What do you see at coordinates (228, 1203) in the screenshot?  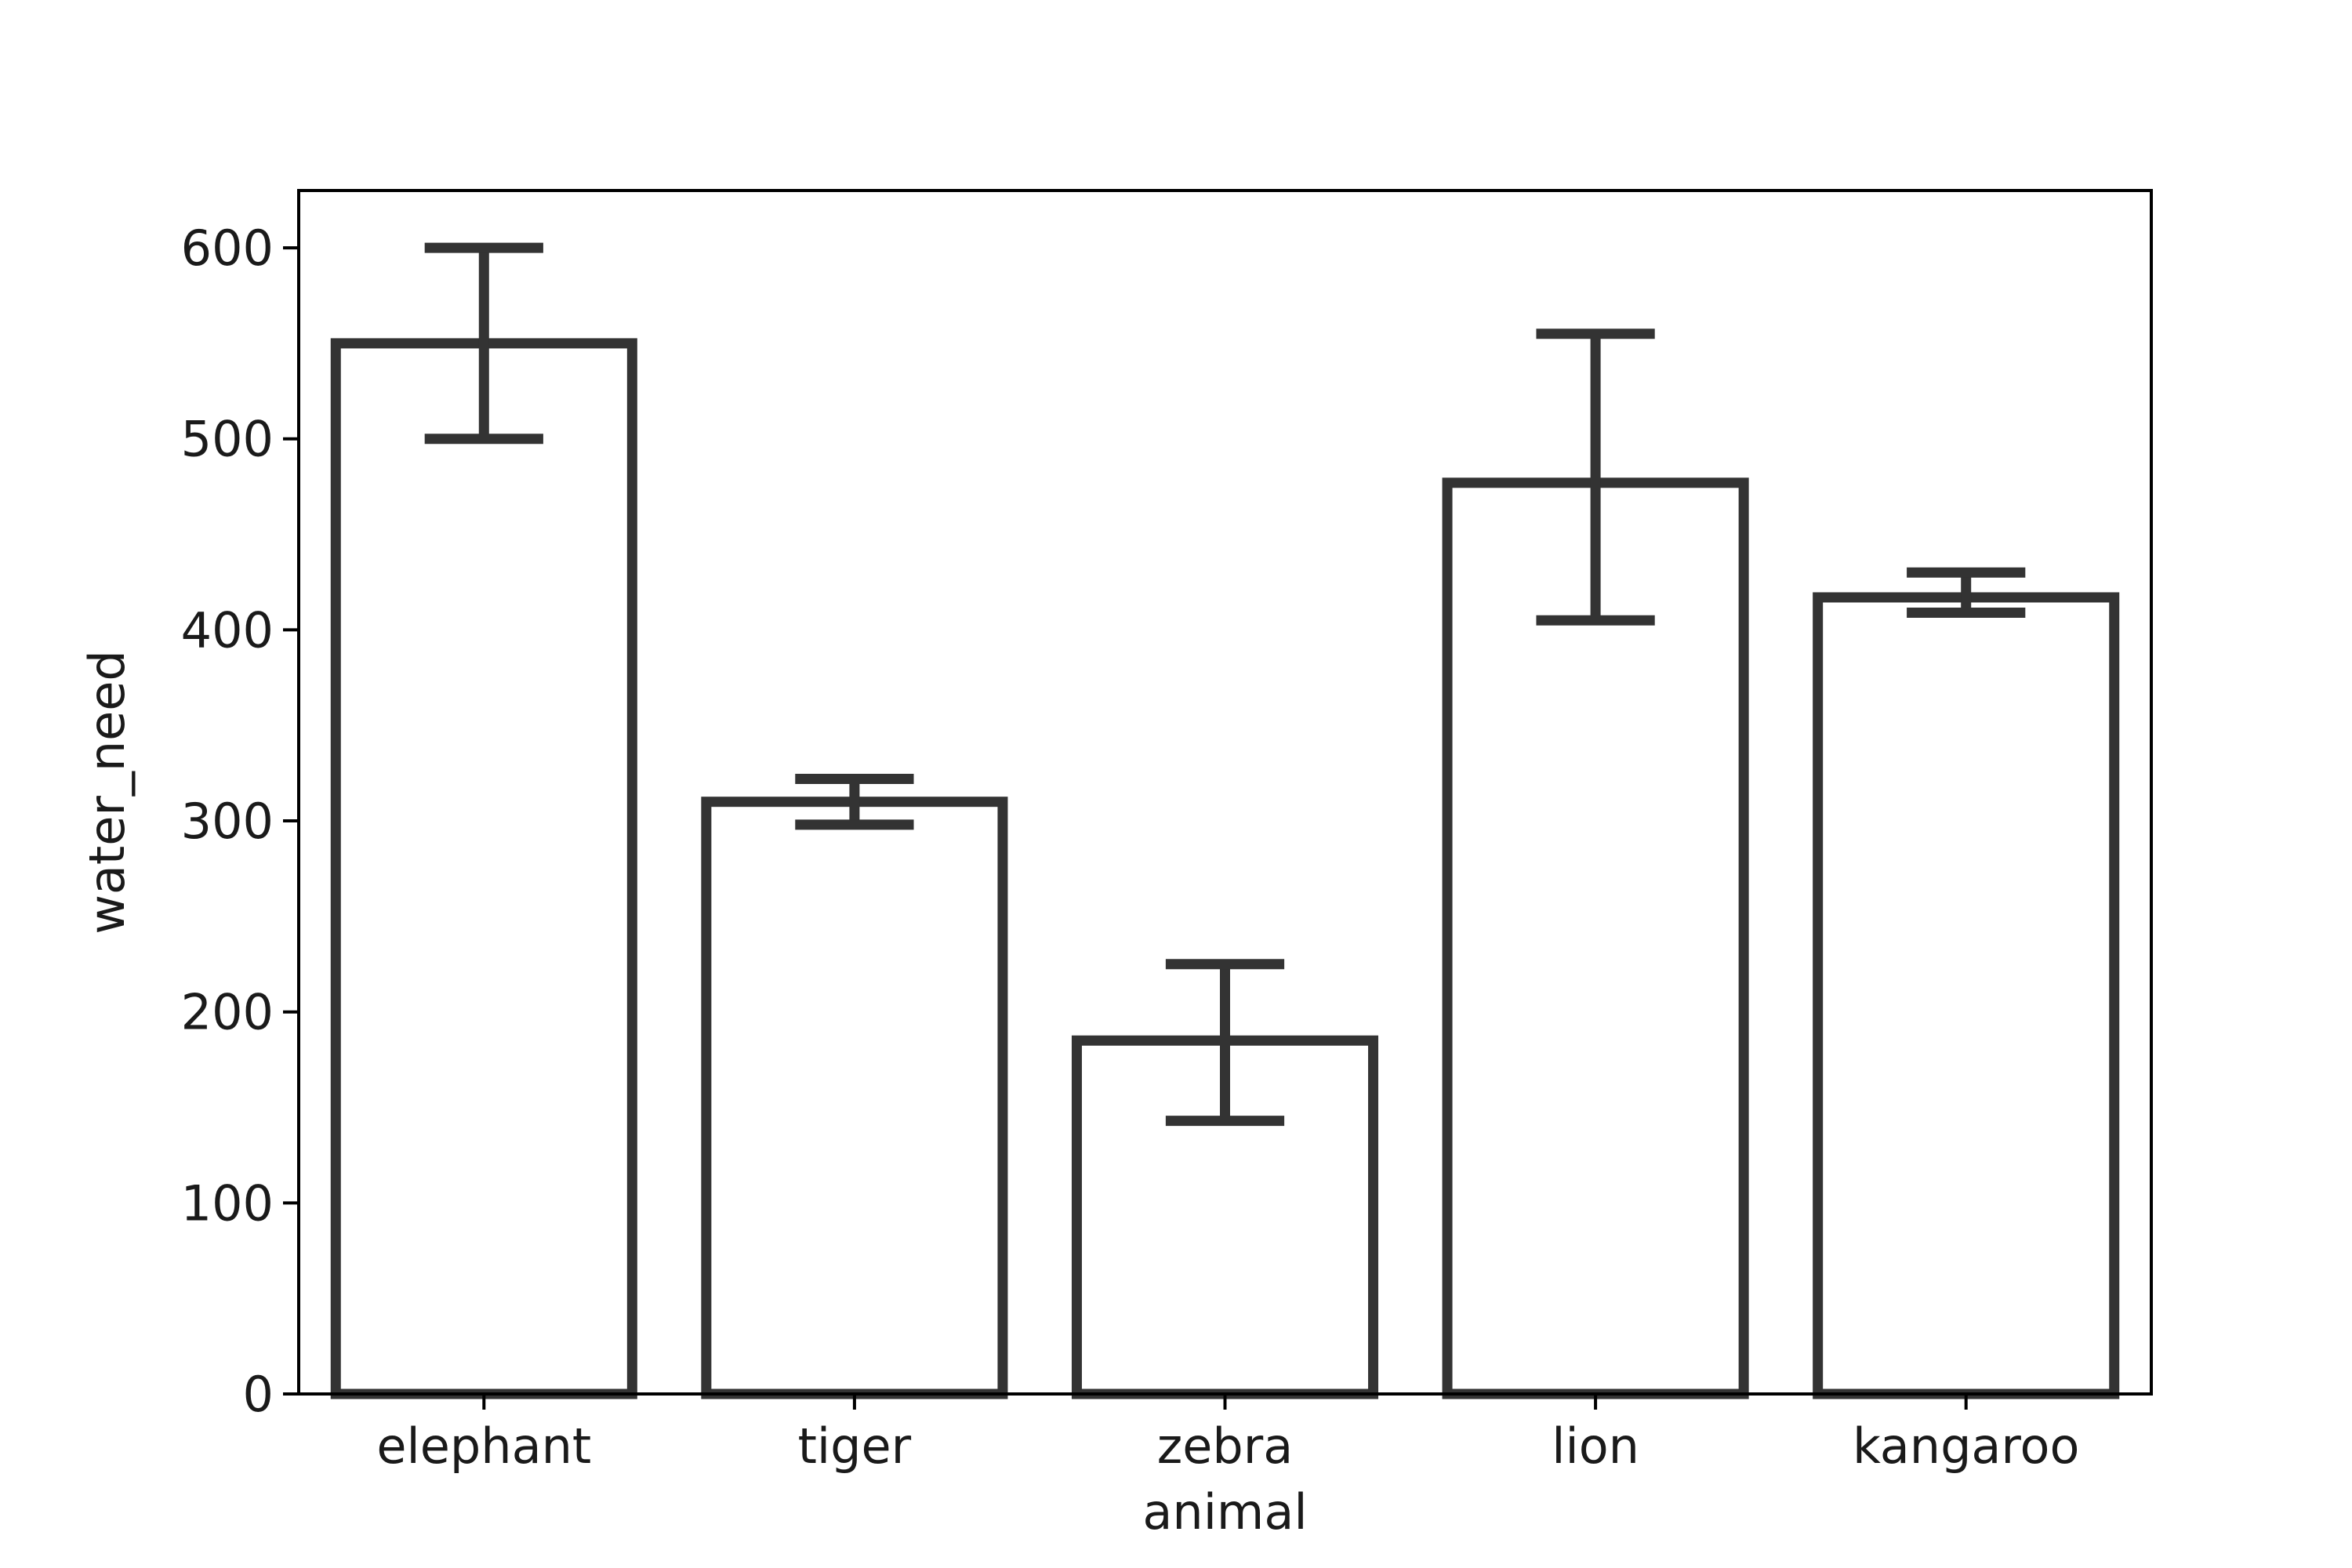 I see `y-tick-label-100: 100` at bounding box center [228, 1203].